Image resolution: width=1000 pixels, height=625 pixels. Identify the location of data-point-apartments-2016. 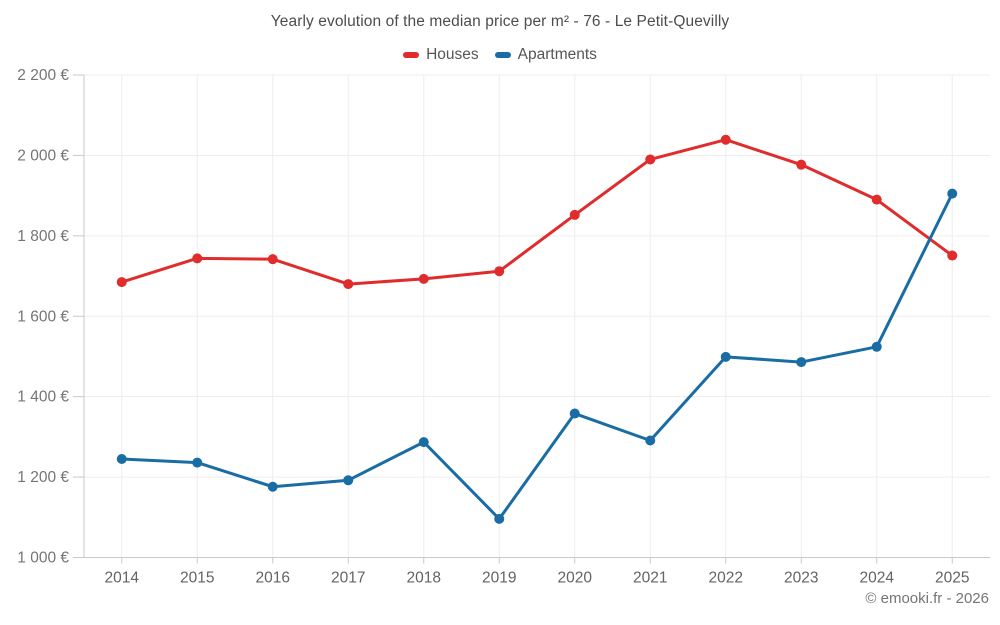
(272, 486).